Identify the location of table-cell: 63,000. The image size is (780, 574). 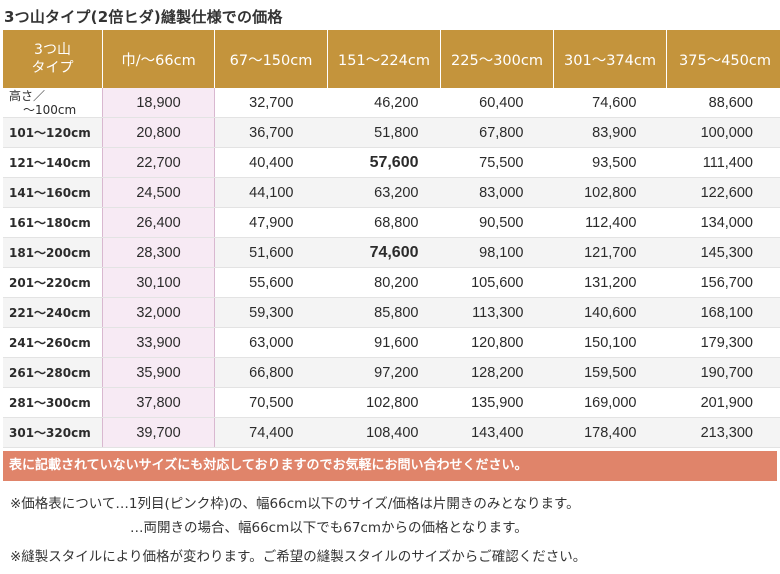
(271, 342).